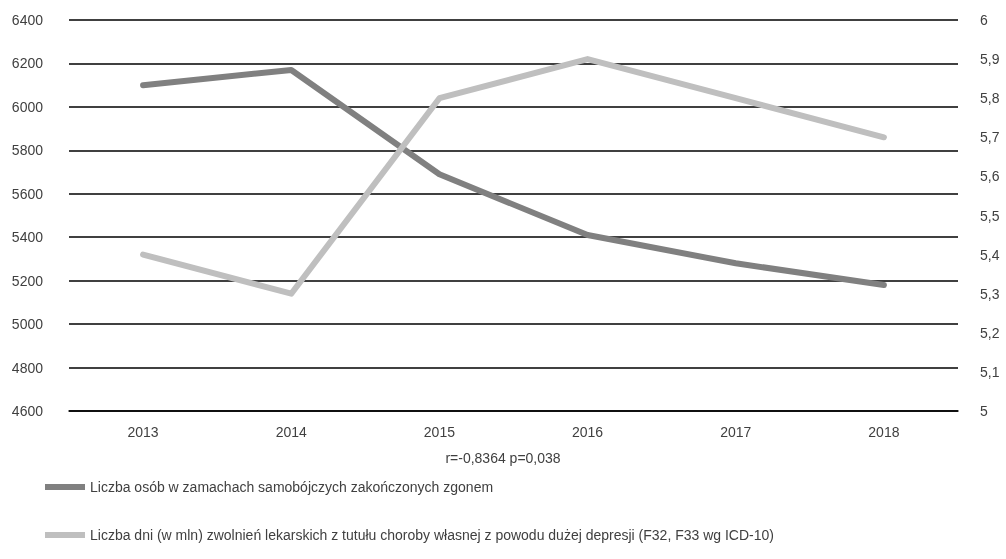 This screenshot has height=559, width=1006. I want to click on y2-tick-label: 5,8, so click(990, 98).